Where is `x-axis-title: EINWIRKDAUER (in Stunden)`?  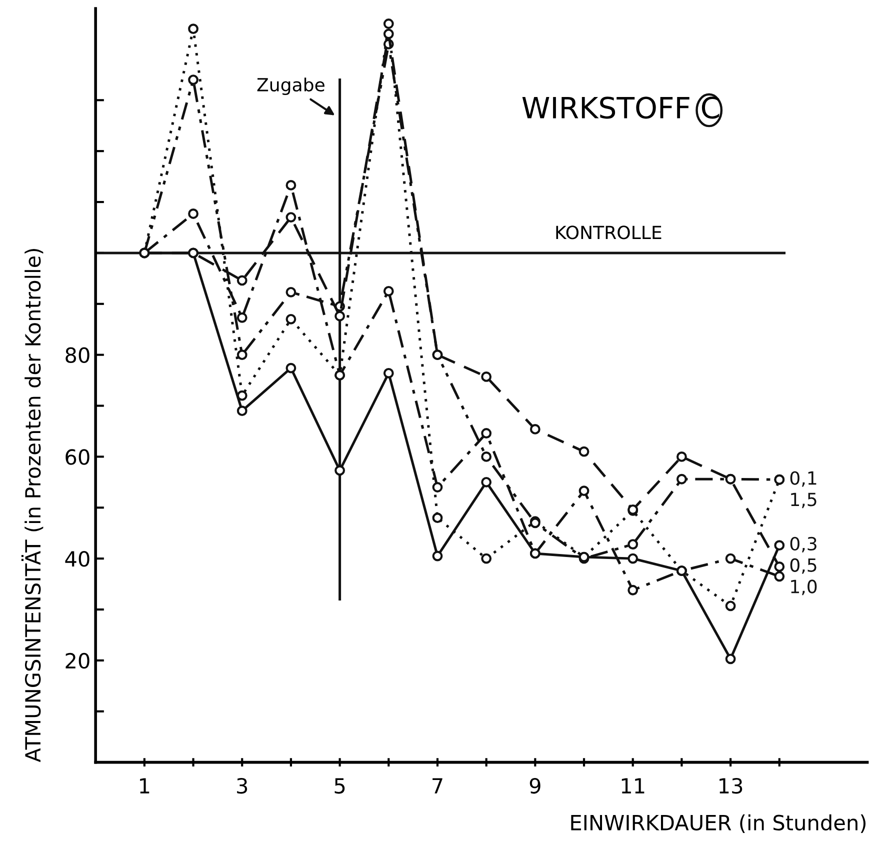 x-axis-title: EINWIRKDAUER (in Stunden) is located at coordinates (718, 823).